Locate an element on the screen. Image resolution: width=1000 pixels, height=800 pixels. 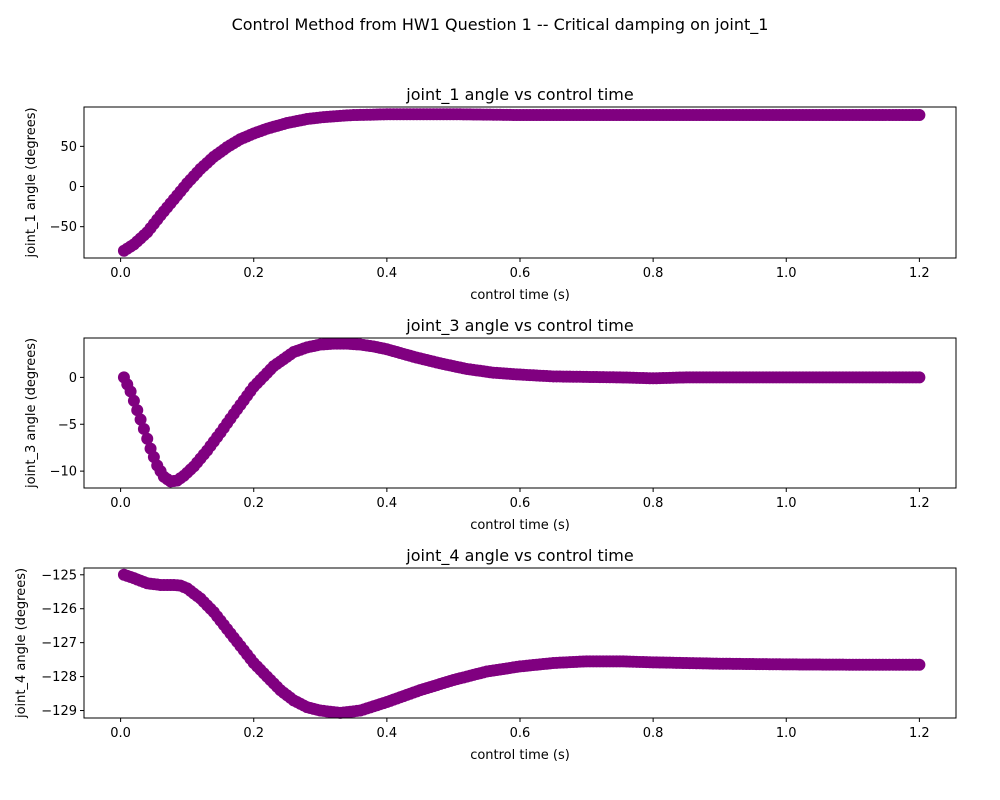
y-tick-label: 50 is located at coordinates (68, 147).